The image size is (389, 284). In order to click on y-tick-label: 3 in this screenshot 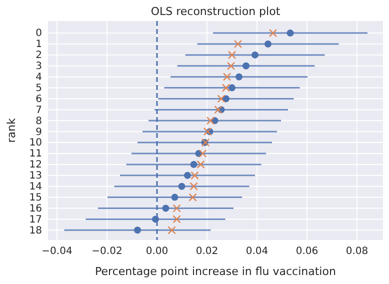, I will do `click(39, 66)`.